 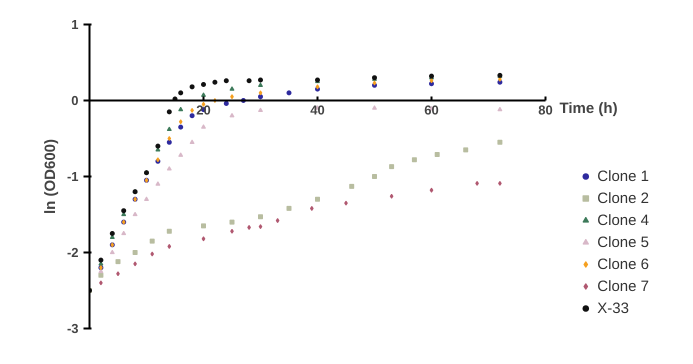 What do you see at coordinates (623, 220) in the screenshot?
I see `legend-label: Clone 4` at bounding box center [623, 220].